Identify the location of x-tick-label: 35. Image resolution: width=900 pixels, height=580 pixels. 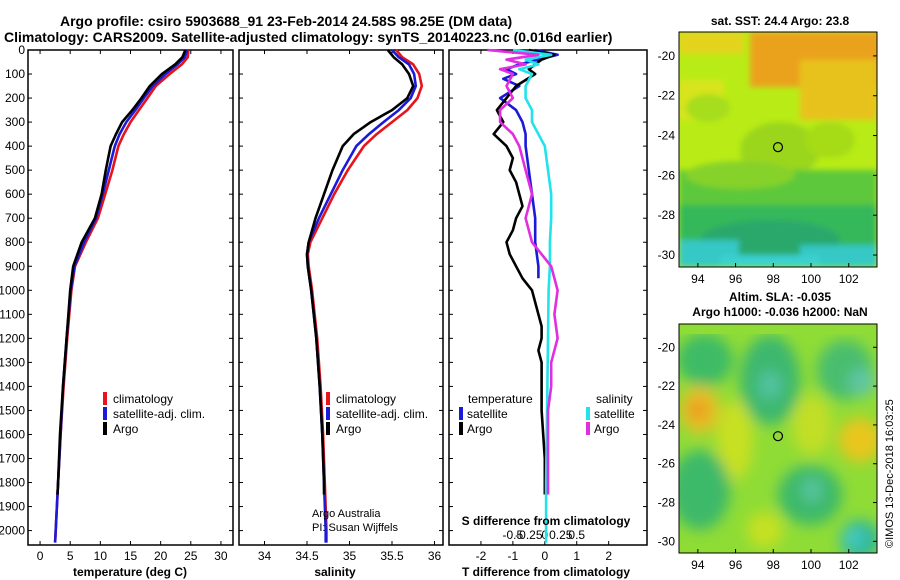
(350, 556).